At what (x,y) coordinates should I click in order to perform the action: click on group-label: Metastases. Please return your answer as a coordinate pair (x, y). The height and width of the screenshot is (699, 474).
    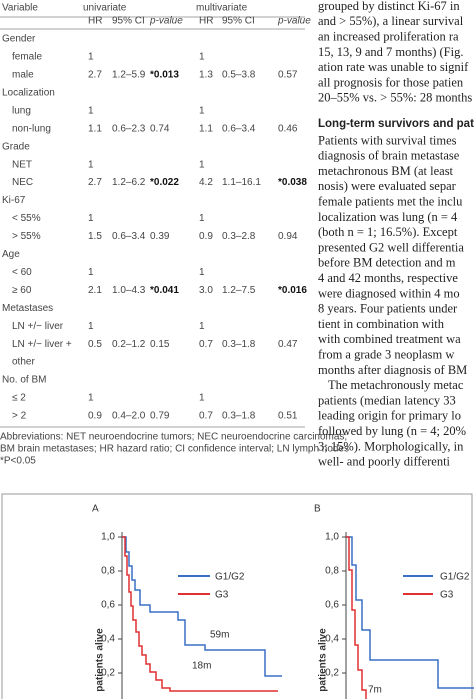
    Looking at the image, I should click on (27, 308).